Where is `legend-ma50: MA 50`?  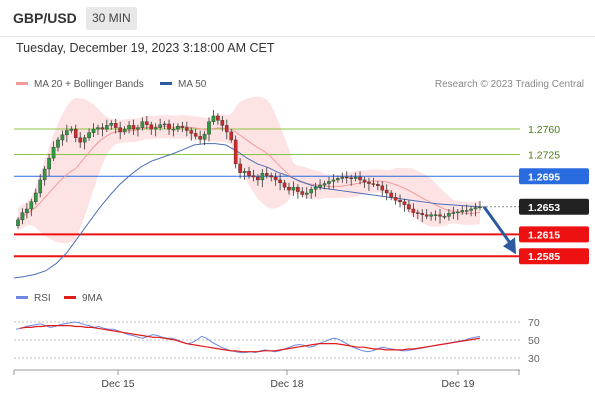
legend-ma50: MA 50 is located at coordinates (183, 84).